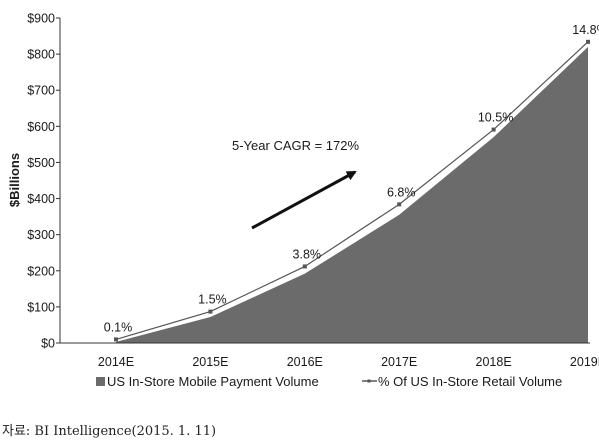 This screenshot has height=442, width=599. What do you see at coordinates (41, 235) in the screenshot?
I see `y-tick-label: $300` at bounding box center [41, 235].